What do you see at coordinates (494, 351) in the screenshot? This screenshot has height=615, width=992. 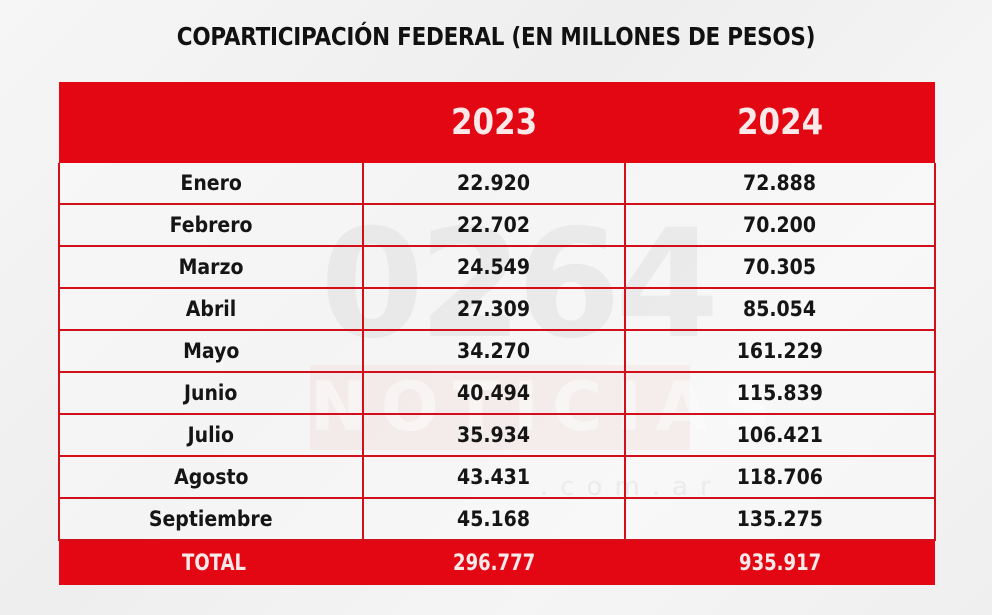 I see `value-2023-cell: 34.270` at bounding box center [494, 351].